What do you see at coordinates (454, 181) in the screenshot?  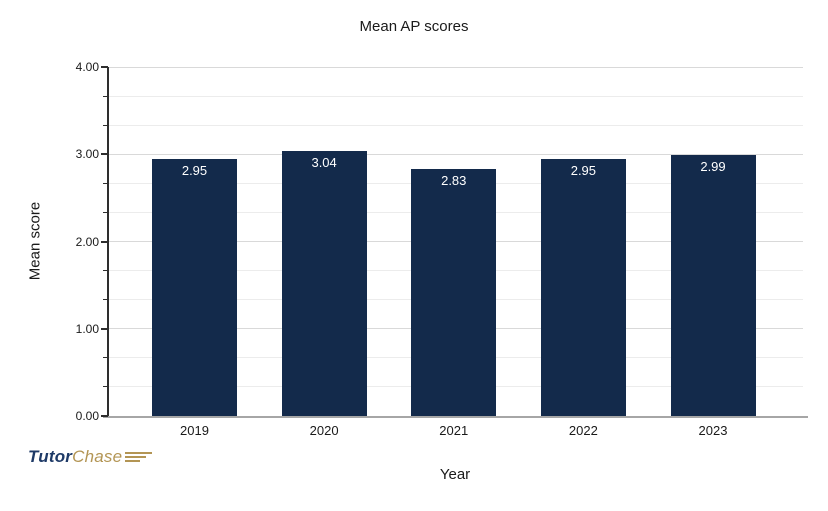 I see `bar-value-label: 2.83` at bounding box center [454, 181].